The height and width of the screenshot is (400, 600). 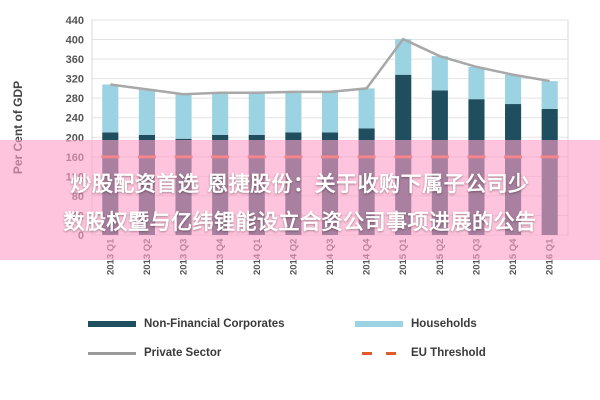 What do you see at coordinates (75, 99) in the screenshot?
I see `y-tick-label: 280` at bounding box center [75, 99].